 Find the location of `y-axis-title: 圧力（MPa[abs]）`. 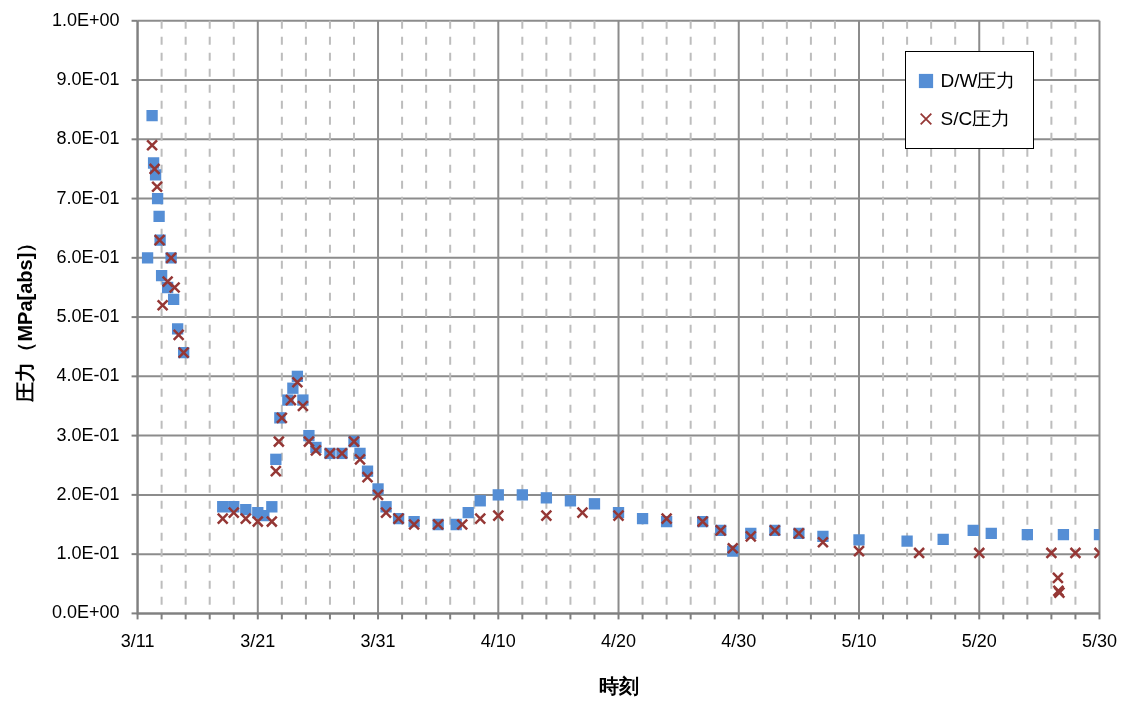

y-axis-title: 圧力（MPa[abs]） is located at coordinates (24, 317).